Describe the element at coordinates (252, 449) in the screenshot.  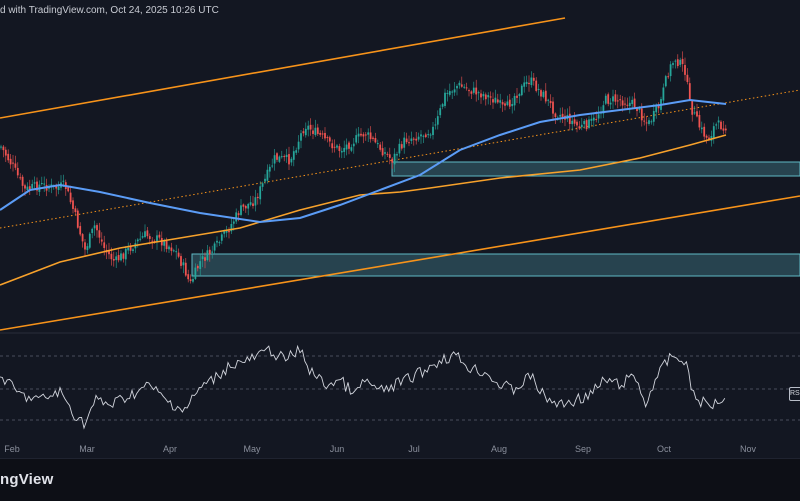
I see `x-tick-label: May` at that location.